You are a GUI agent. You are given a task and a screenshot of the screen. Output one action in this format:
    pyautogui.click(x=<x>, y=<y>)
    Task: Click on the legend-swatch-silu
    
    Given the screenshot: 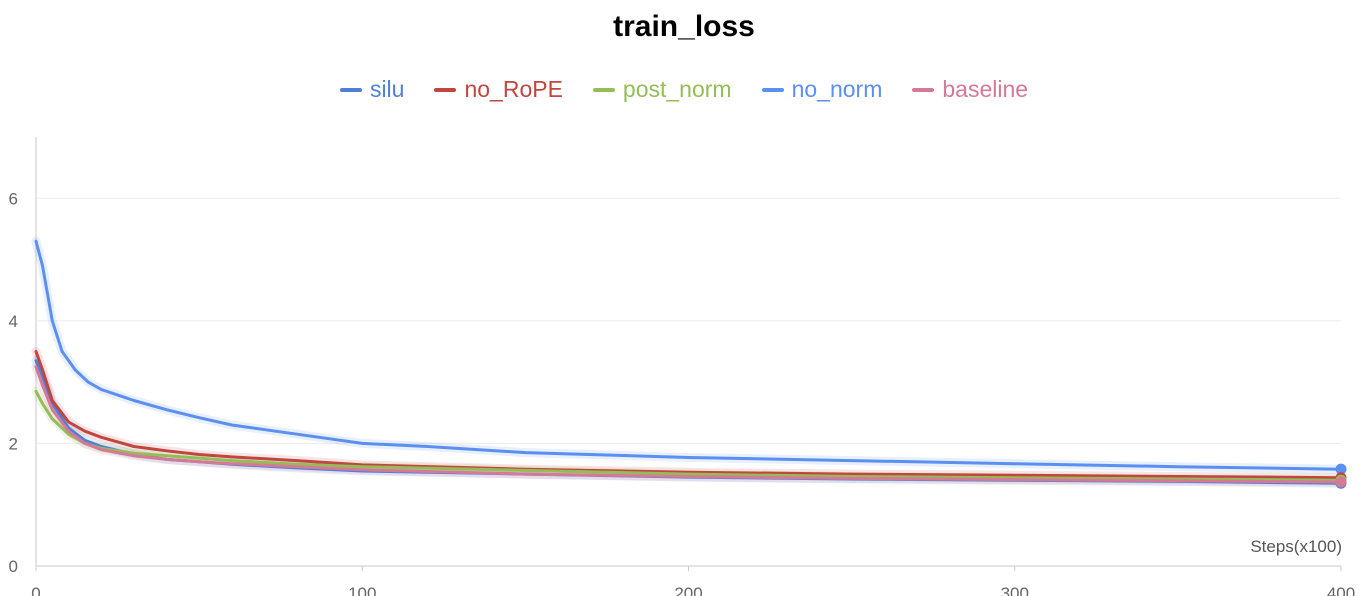 What is the action you would take?
    pyautogui.click(x=350, y=89)
    